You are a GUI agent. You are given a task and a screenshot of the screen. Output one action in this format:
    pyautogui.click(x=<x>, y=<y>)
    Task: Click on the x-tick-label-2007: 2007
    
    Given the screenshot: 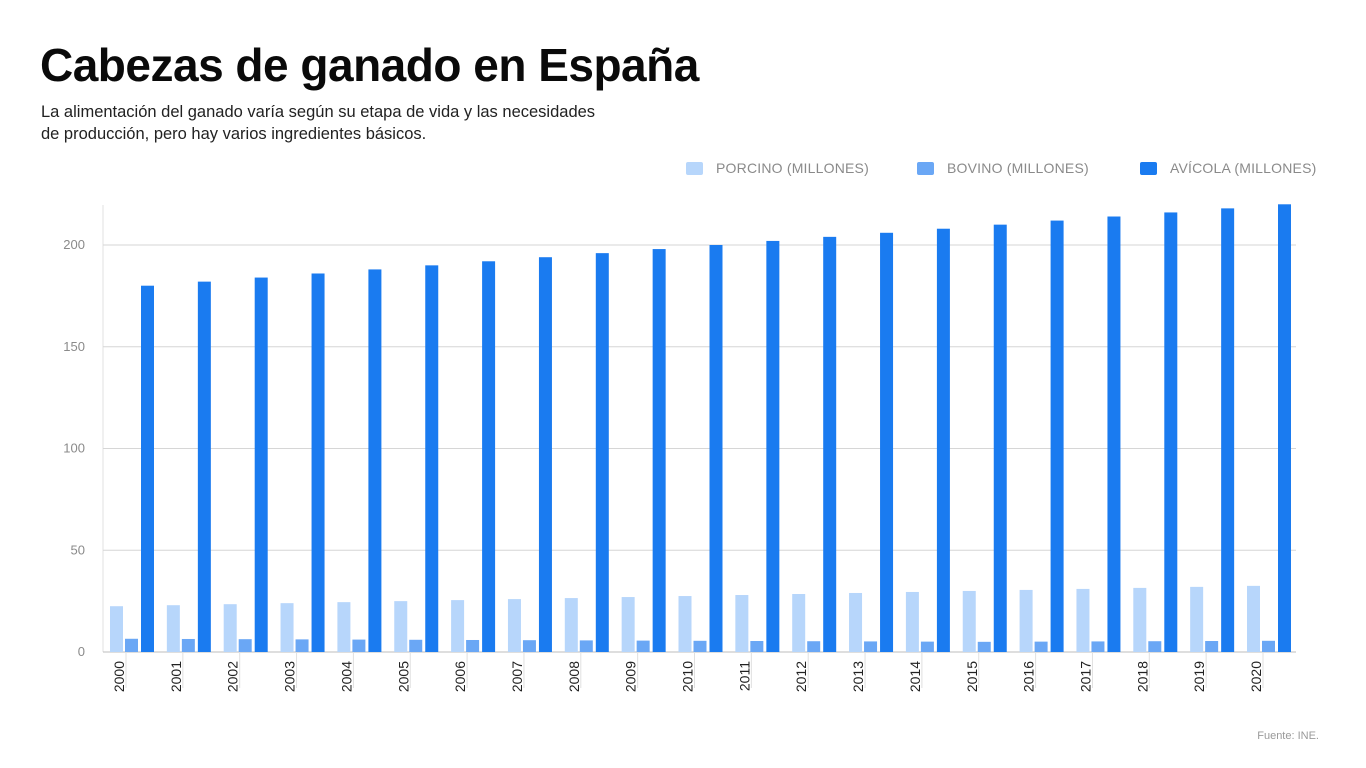 What is the action you would take?
    pyautogui.click(x=517, y=676)
    